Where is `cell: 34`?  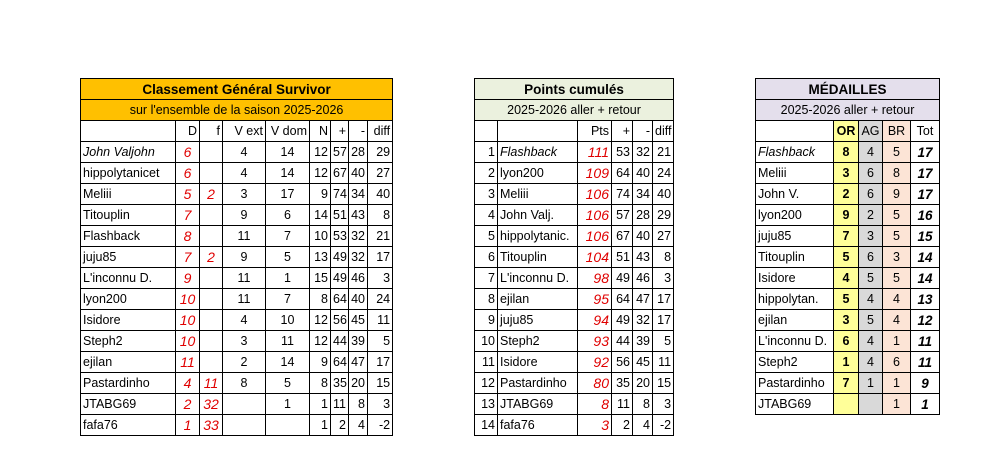
cell: 34 is located at coordinates (358, 194).